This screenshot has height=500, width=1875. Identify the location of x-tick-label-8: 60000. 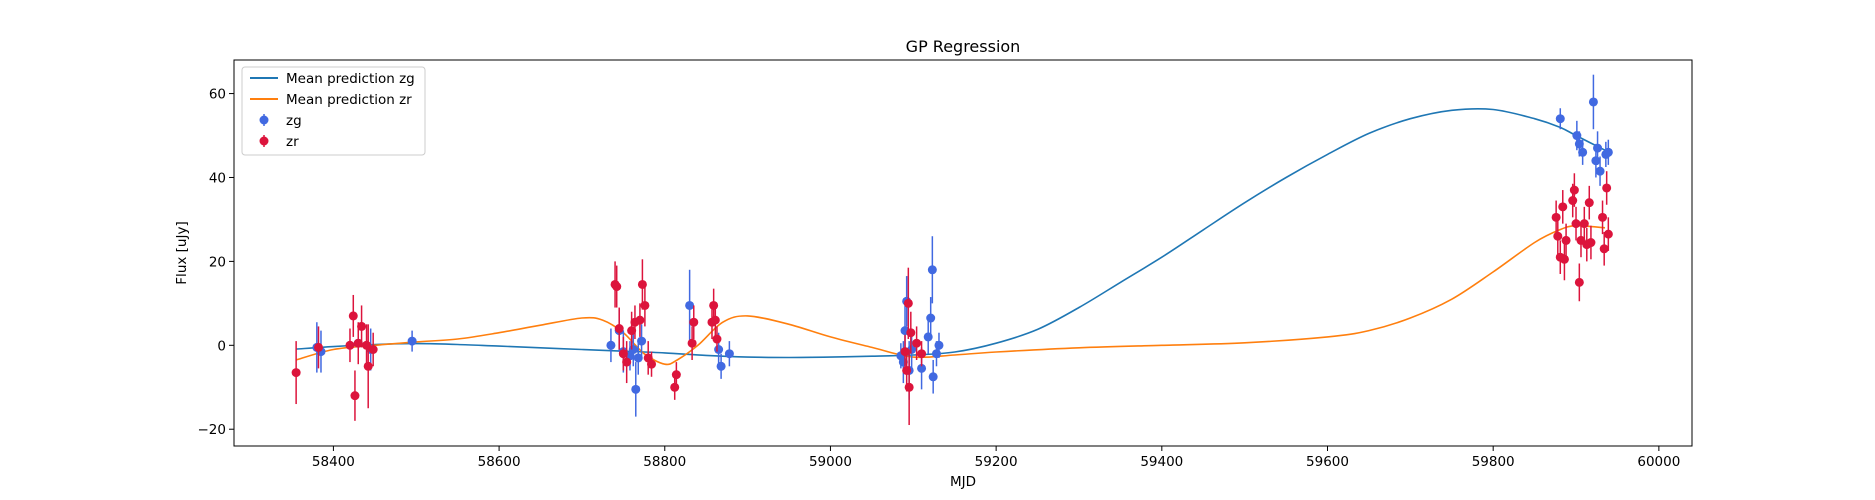
(1658, 462).